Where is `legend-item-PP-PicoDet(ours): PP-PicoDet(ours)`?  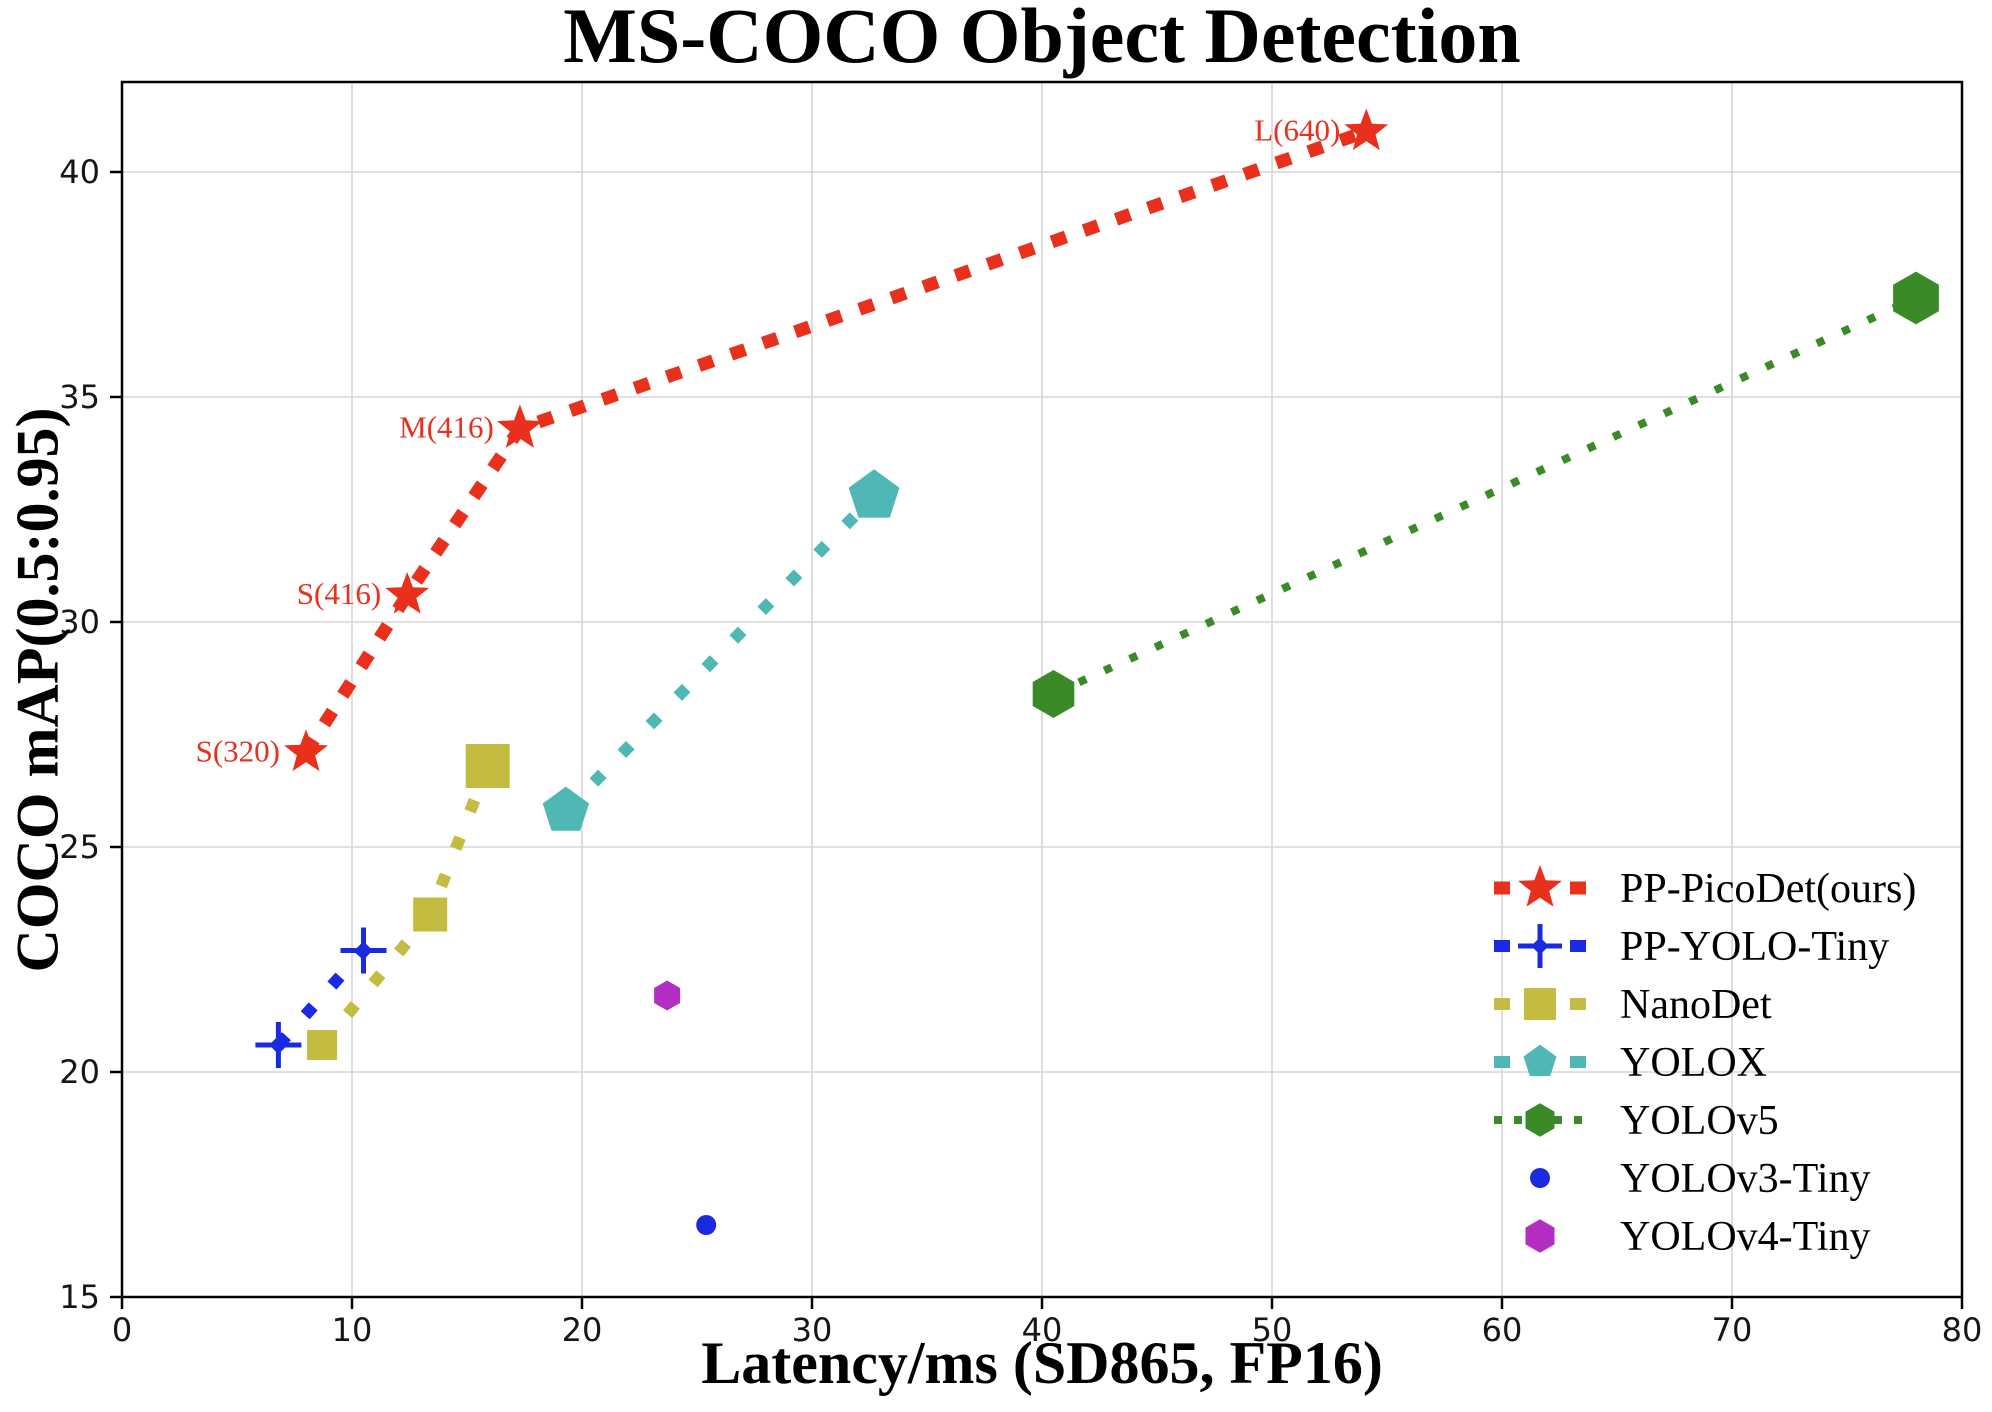
legend-item-PP-PicoDet(ours): PP-PicoDet(ours) is located at coordinates (1705, 889).